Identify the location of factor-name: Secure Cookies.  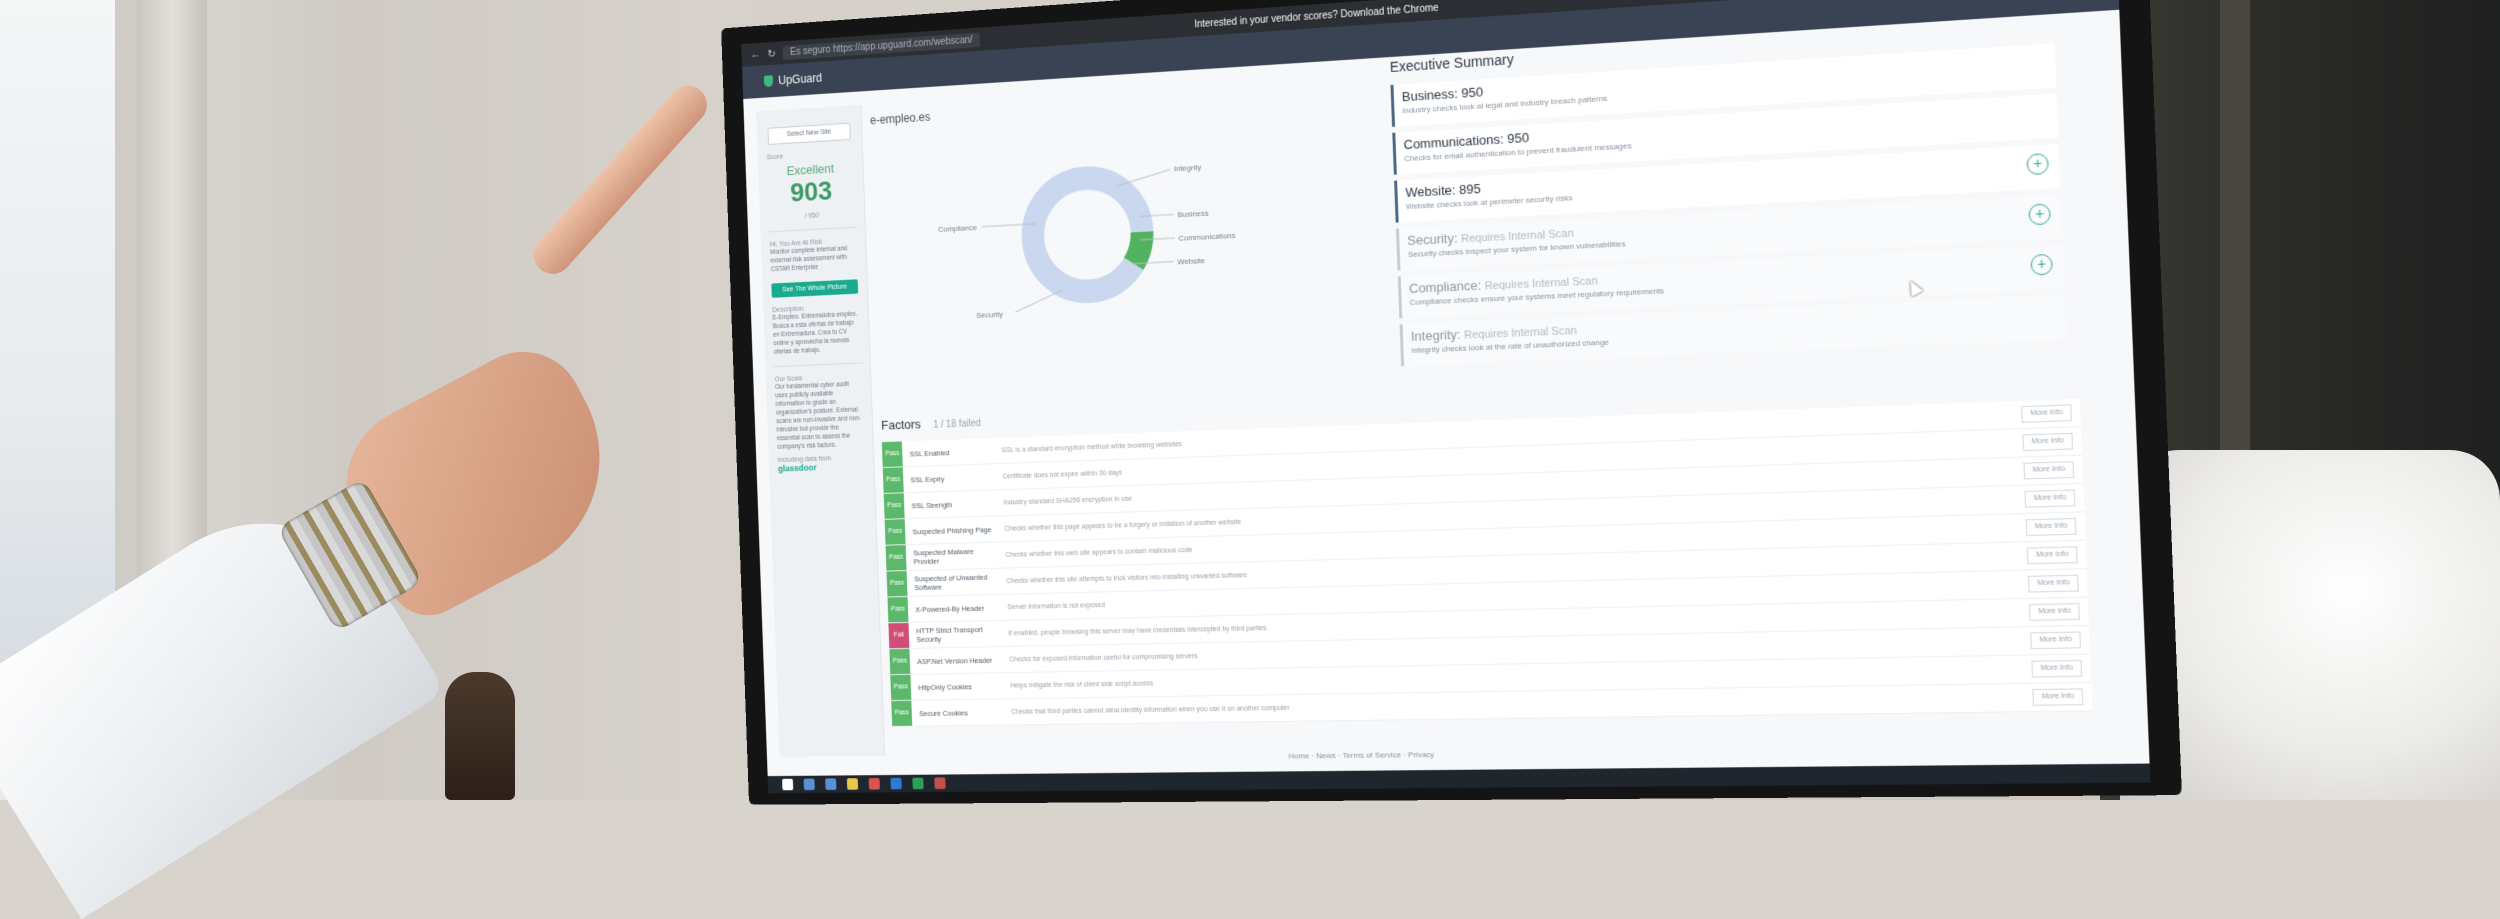
(960, 713).